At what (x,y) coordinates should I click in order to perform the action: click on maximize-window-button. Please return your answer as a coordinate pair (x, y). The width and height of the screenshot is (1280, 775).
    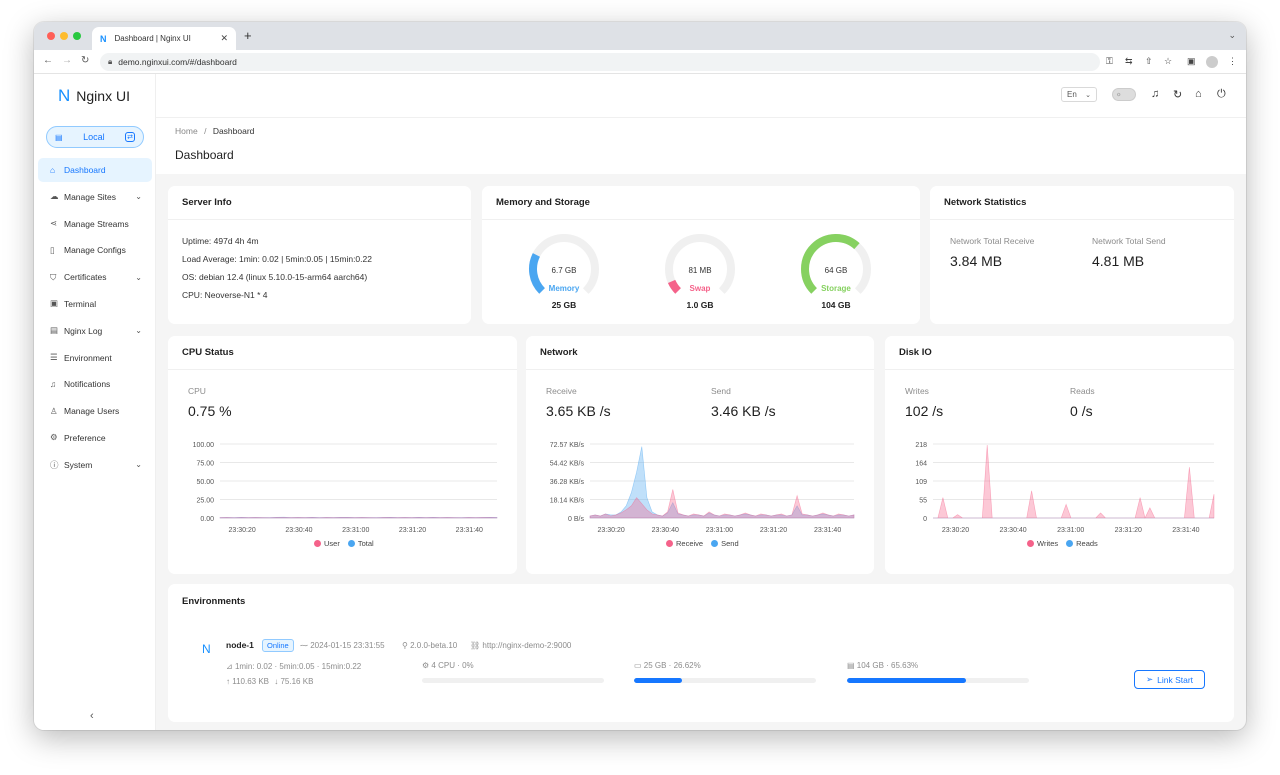
    Looking at the image, I should click on (77, 36).